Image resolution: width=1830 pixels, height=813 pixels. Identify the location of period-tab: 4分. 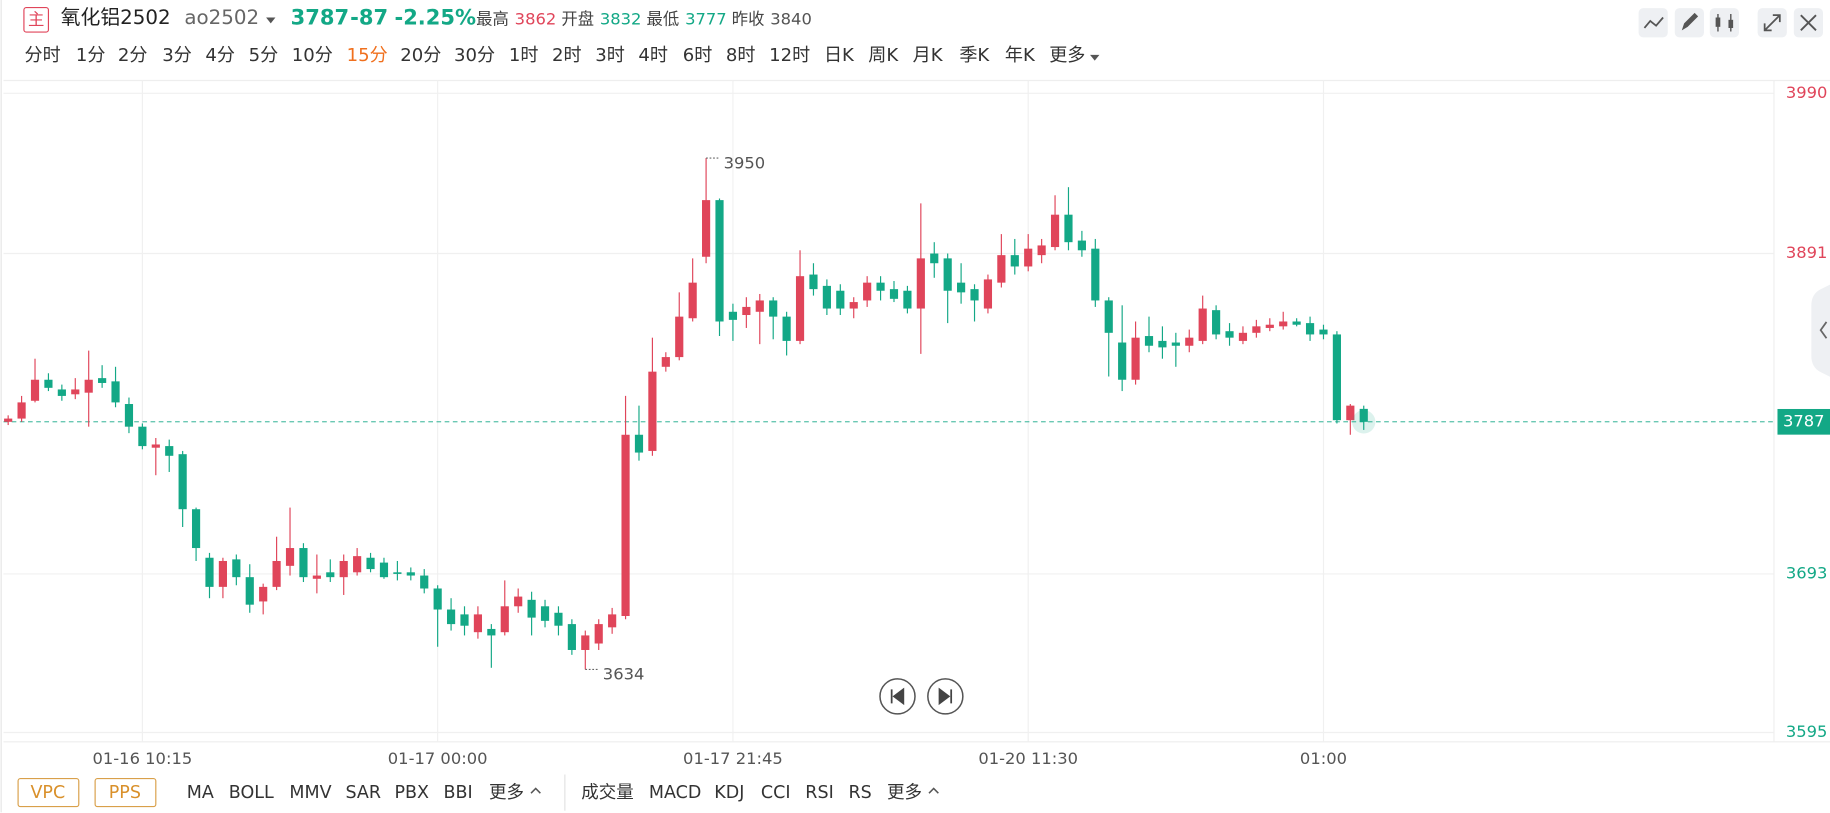
(220, 55).